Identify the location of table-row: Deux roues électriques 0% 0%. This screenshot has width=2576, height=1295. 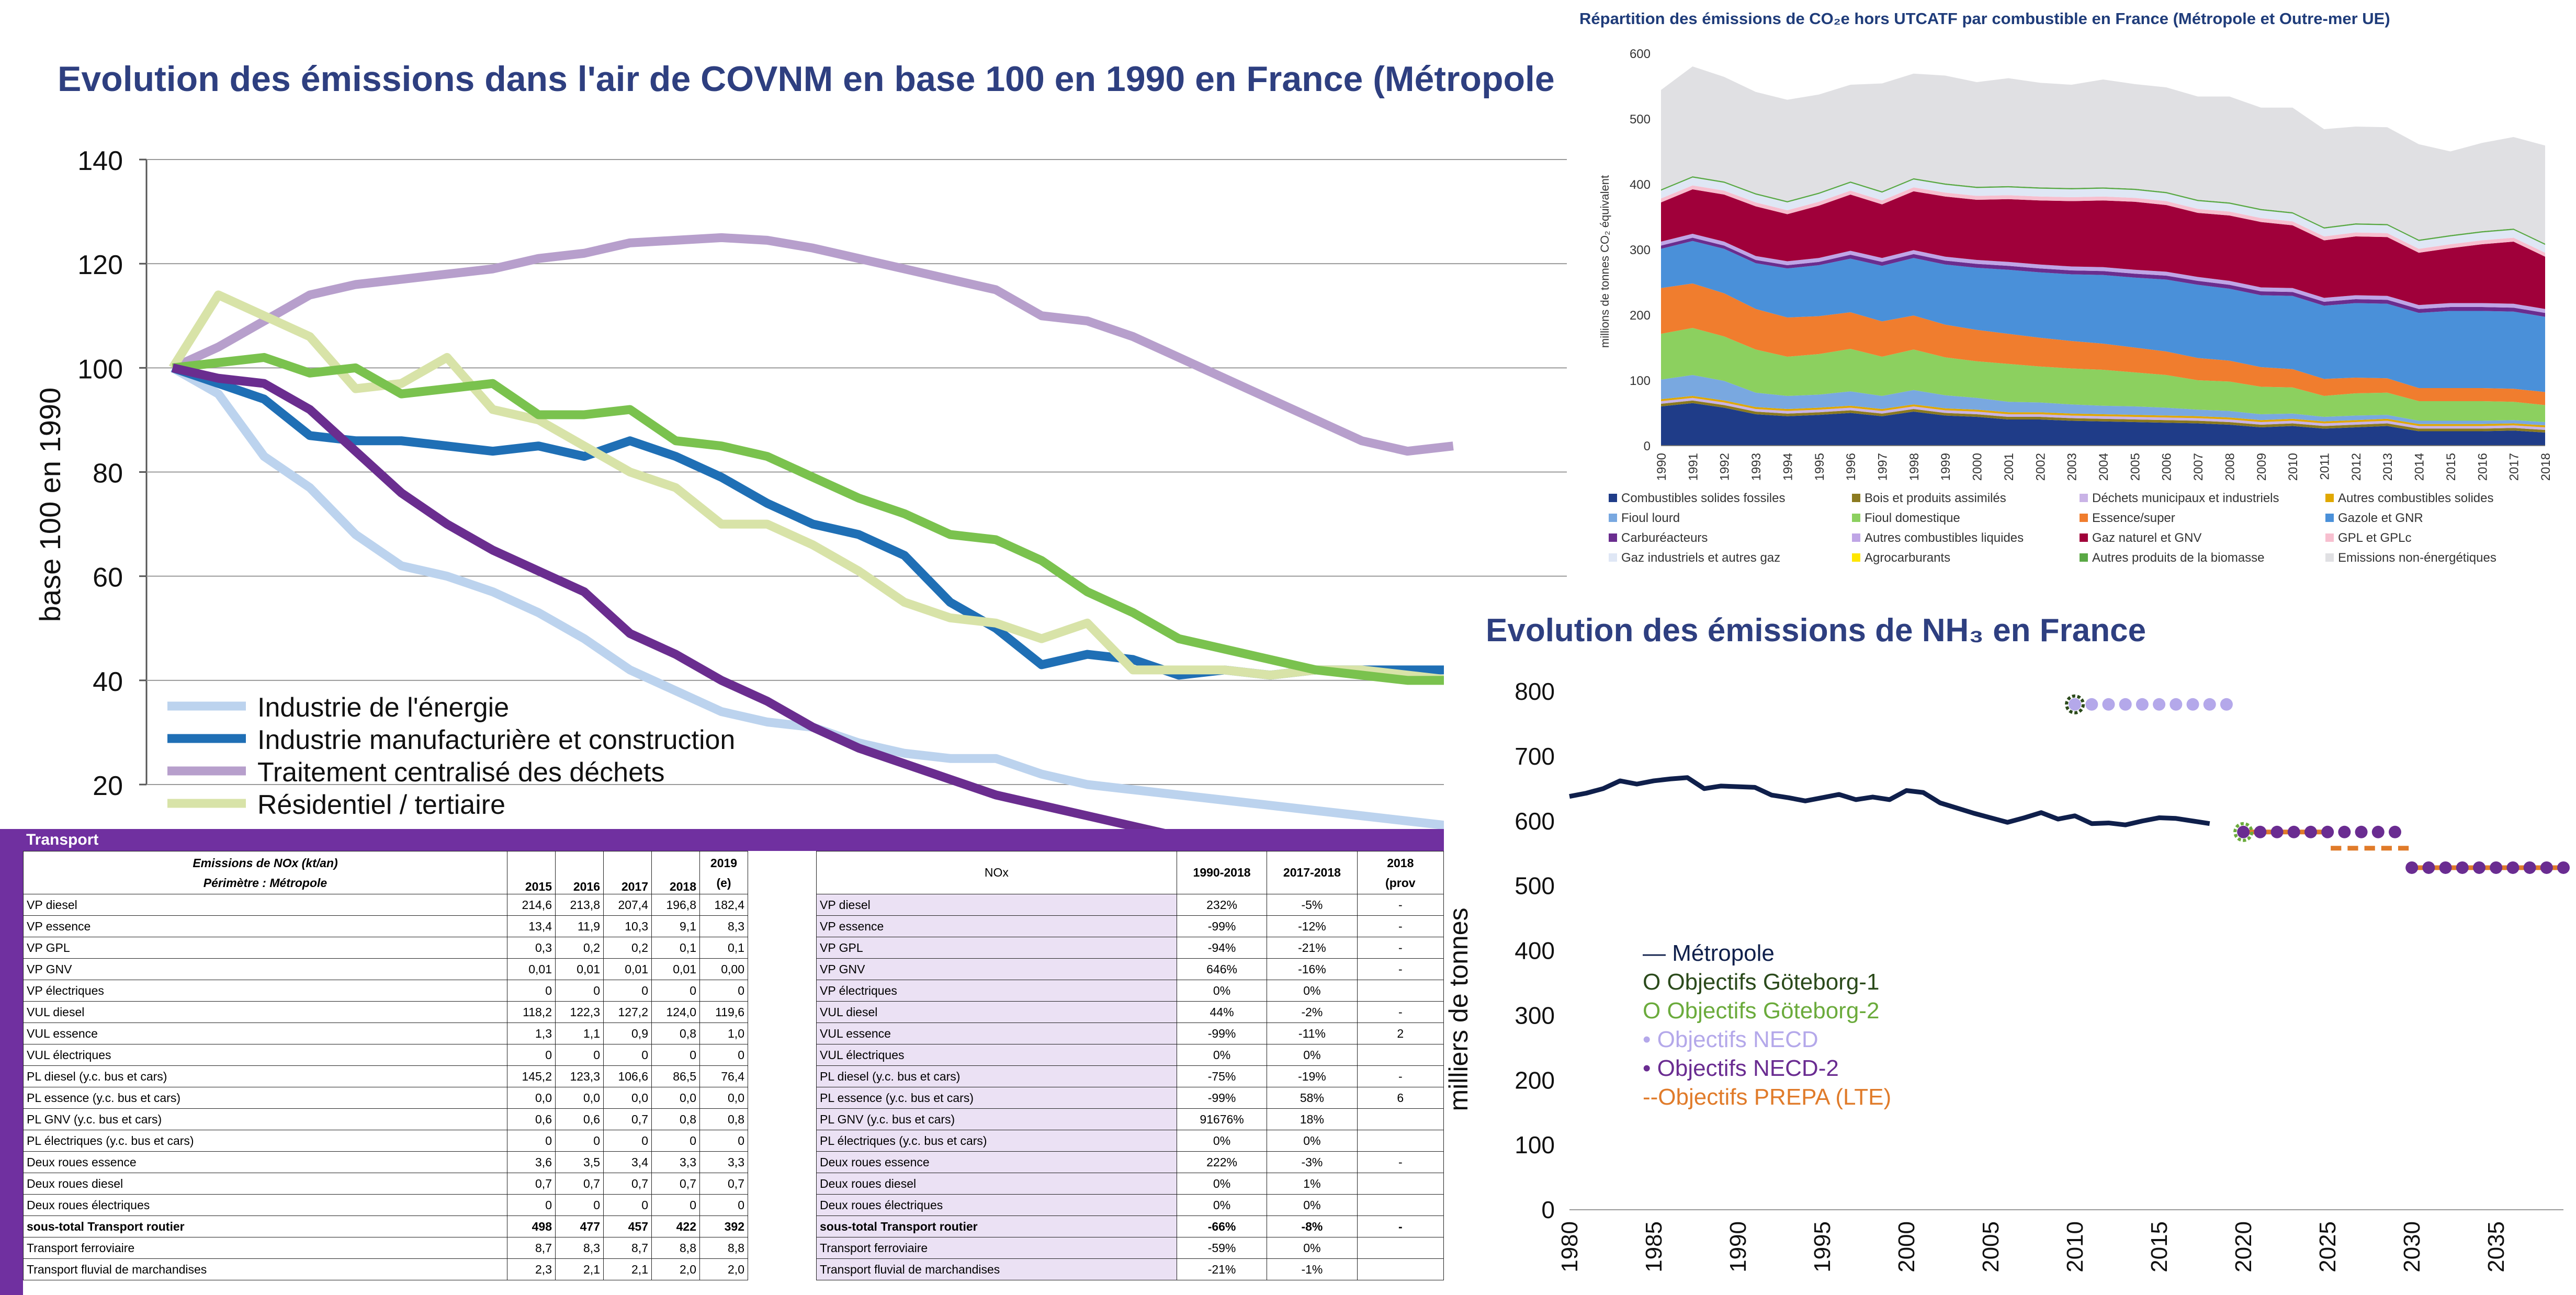
(1130, 1205).